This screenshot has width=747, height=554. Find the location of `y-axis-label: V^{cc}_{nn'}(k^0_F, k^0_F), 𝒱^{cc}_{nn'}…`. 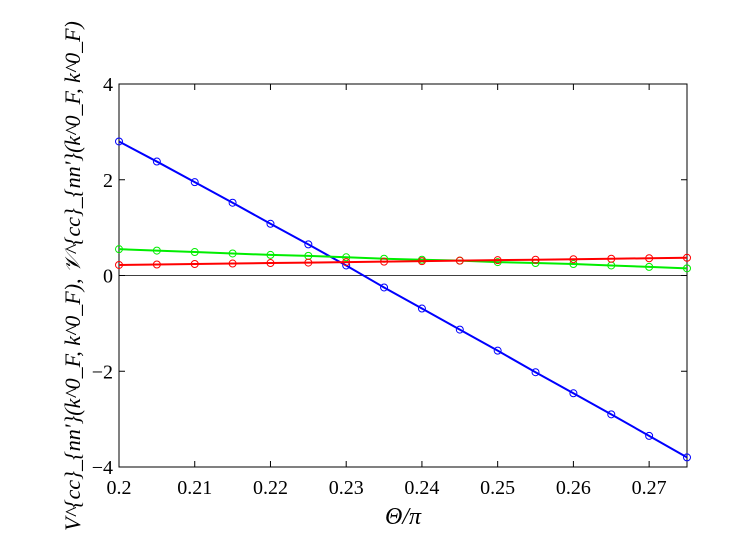

y-axis-label: V^{cc}_{nn'}(k^0_F, k^0_F), 𝒱^{cc}_{nn'}… is located at coordinates (72, 276).